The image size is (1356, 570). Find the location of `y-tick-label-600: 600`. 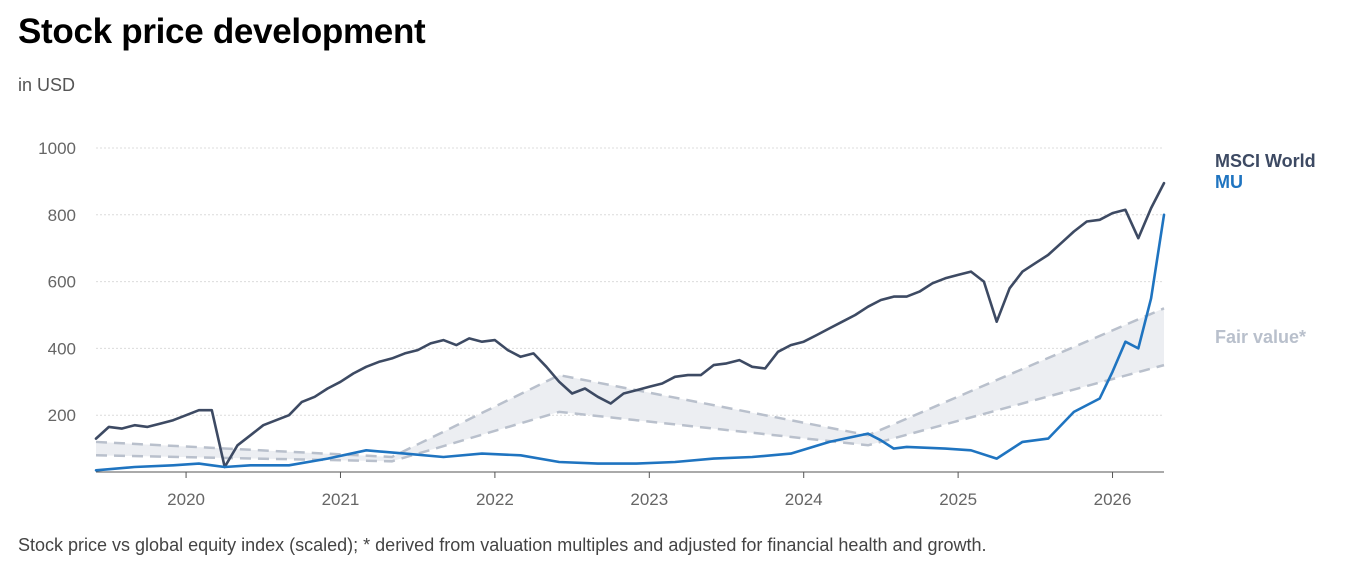

y-tick-label-600: 600 is located at coordinates (62, 282).